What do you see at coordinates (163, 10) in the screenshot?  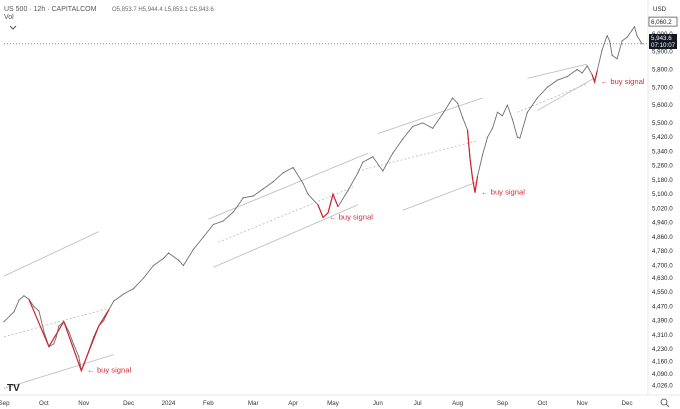 I see `ohlc-readout: O5,853.7 H5,944.4 L5,853.1 C5,943.6` at bounding box center [163, 10].